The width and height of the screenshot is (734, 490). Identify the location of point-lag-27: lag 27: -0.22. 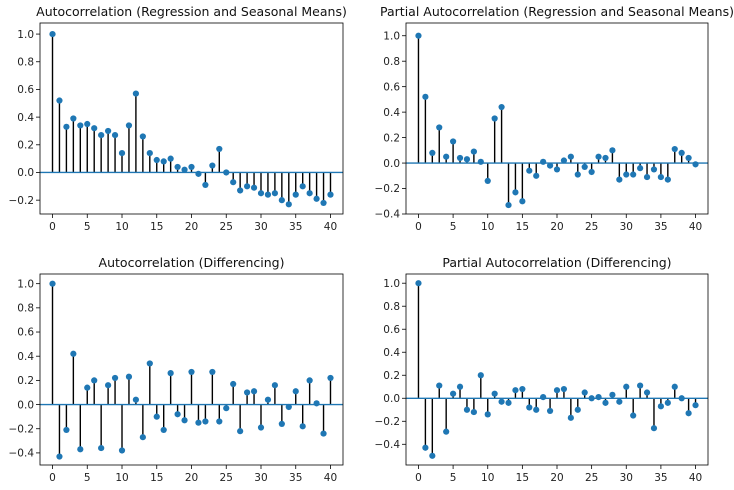
(240, 431).